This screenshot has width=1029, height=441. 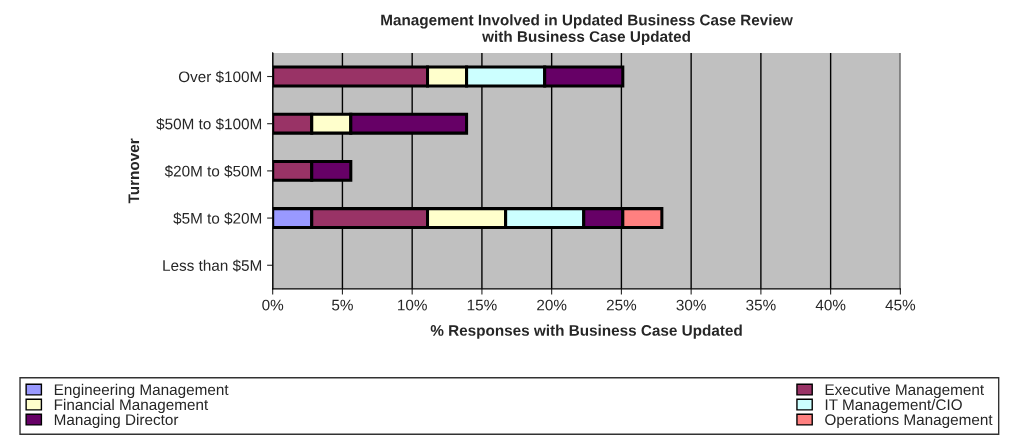 I want to click on y-axis-title: Turnover, so click(x=134, y=171).